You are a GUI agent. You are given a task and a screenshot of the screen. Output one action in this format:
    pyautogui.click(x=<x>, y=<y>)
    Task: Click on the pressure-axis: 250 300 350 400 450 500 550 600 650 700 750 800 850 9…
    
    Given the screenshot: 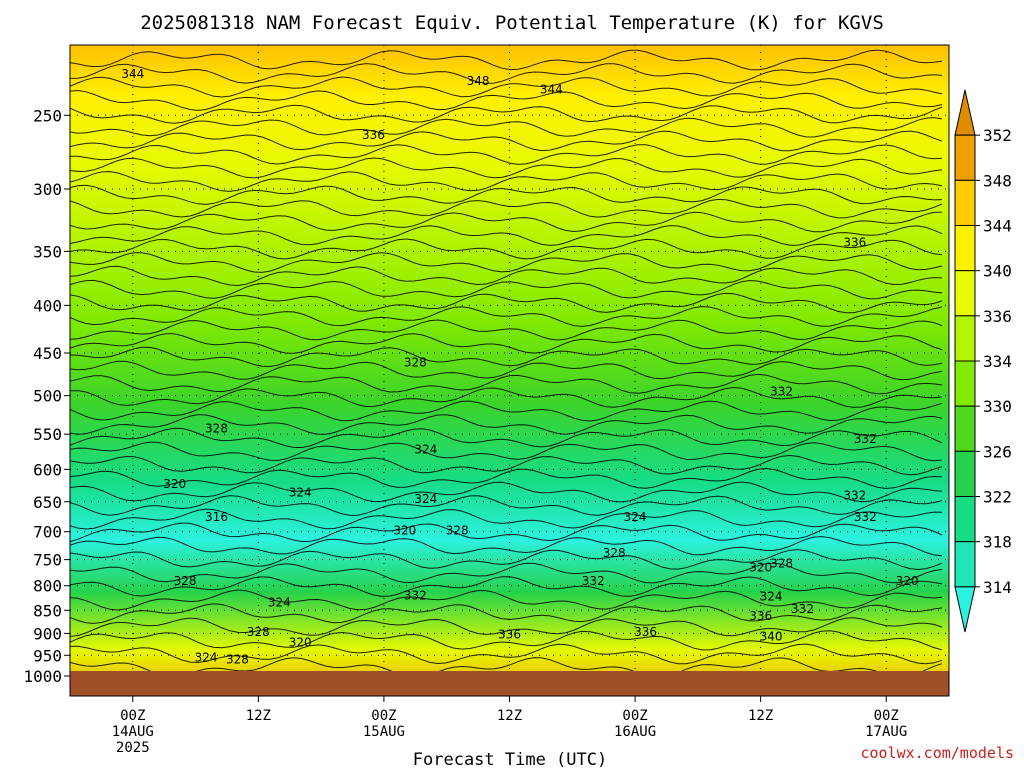 What is the action you would take?
    pyautogui.click(x=46, y=396)
    